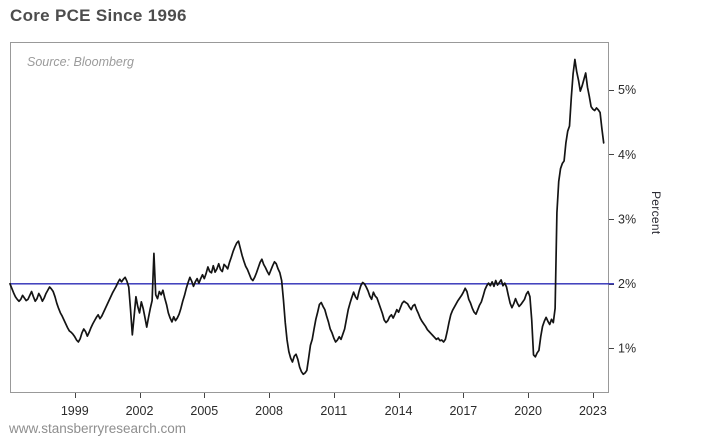 The height and width of the screenshot is (446, 701). What do you see at coordinates (656, 213) in the screenshot?
I see `y-axis-label: Percent` at bounding box center [656, 213].